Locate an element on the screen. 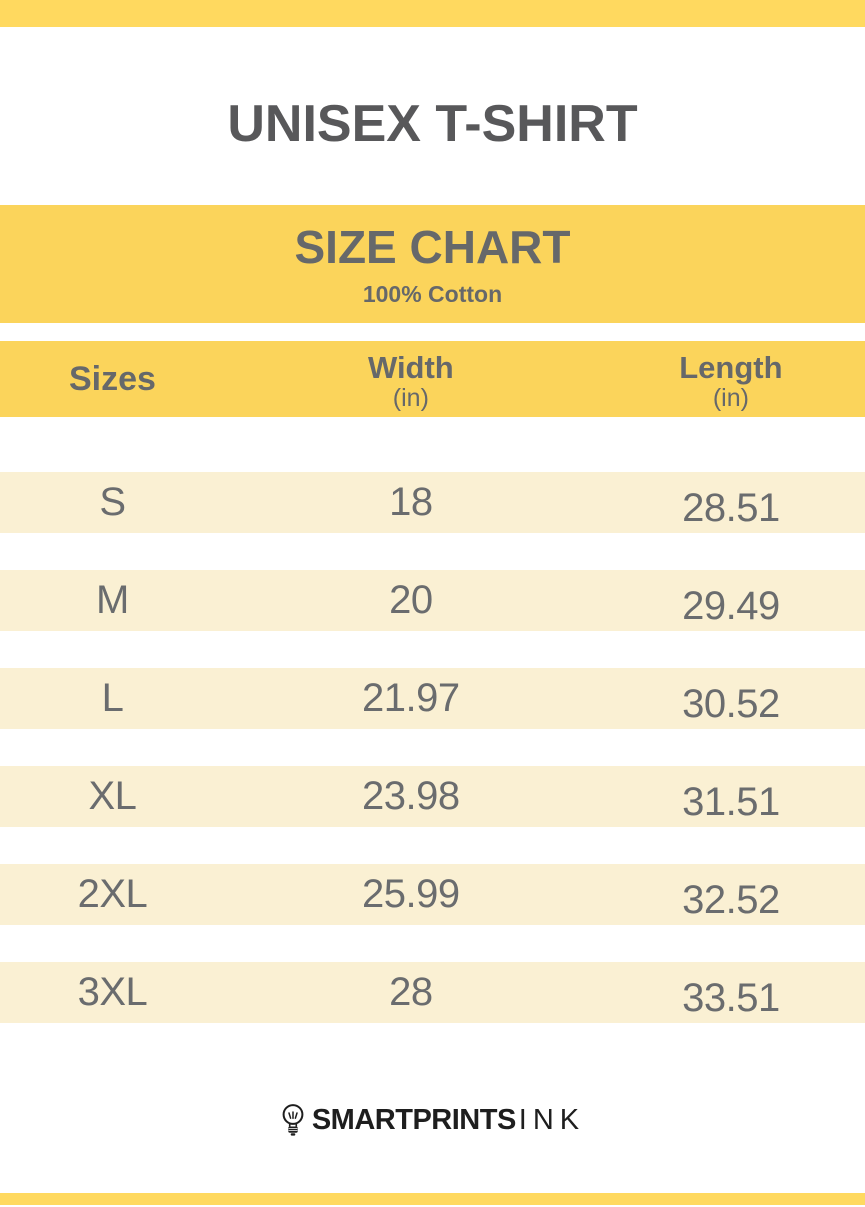 This screenshot has height=1207, width=865. column-header-sizes: Sizes is located at coordinates (112, 379).